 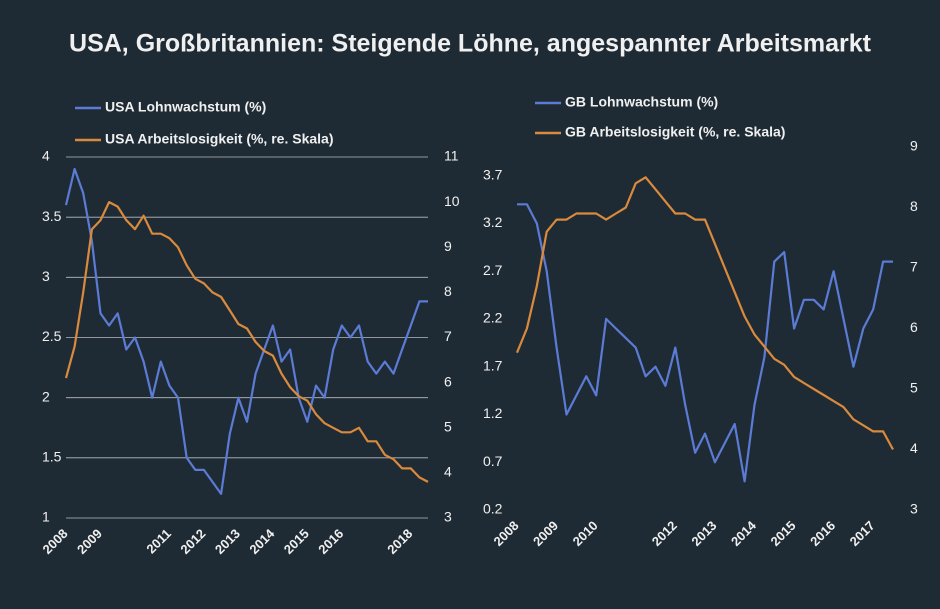 I want to click on y-tick-label: 2.2, so click(x=493, y=318).